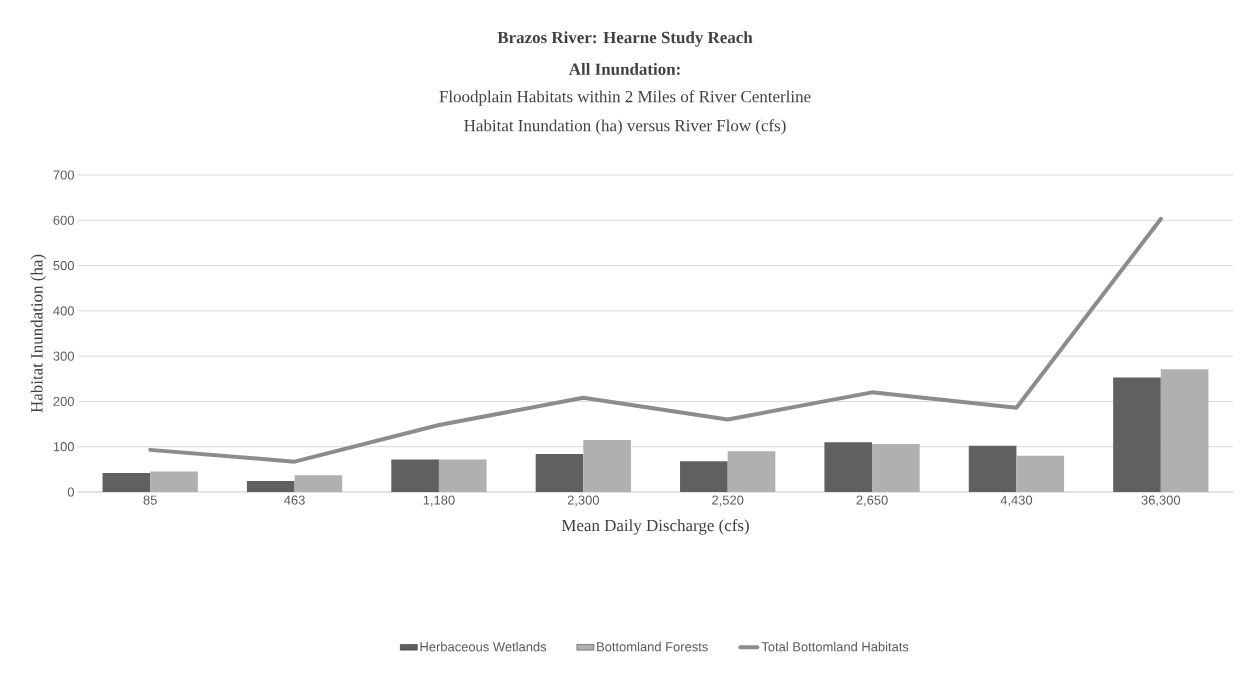 This screenshot has width=1251, height=681. What do you see at coordinates (150, 500) in the screenshot?
I see `x-tick-label: 85` at bounding box center [150, 500].